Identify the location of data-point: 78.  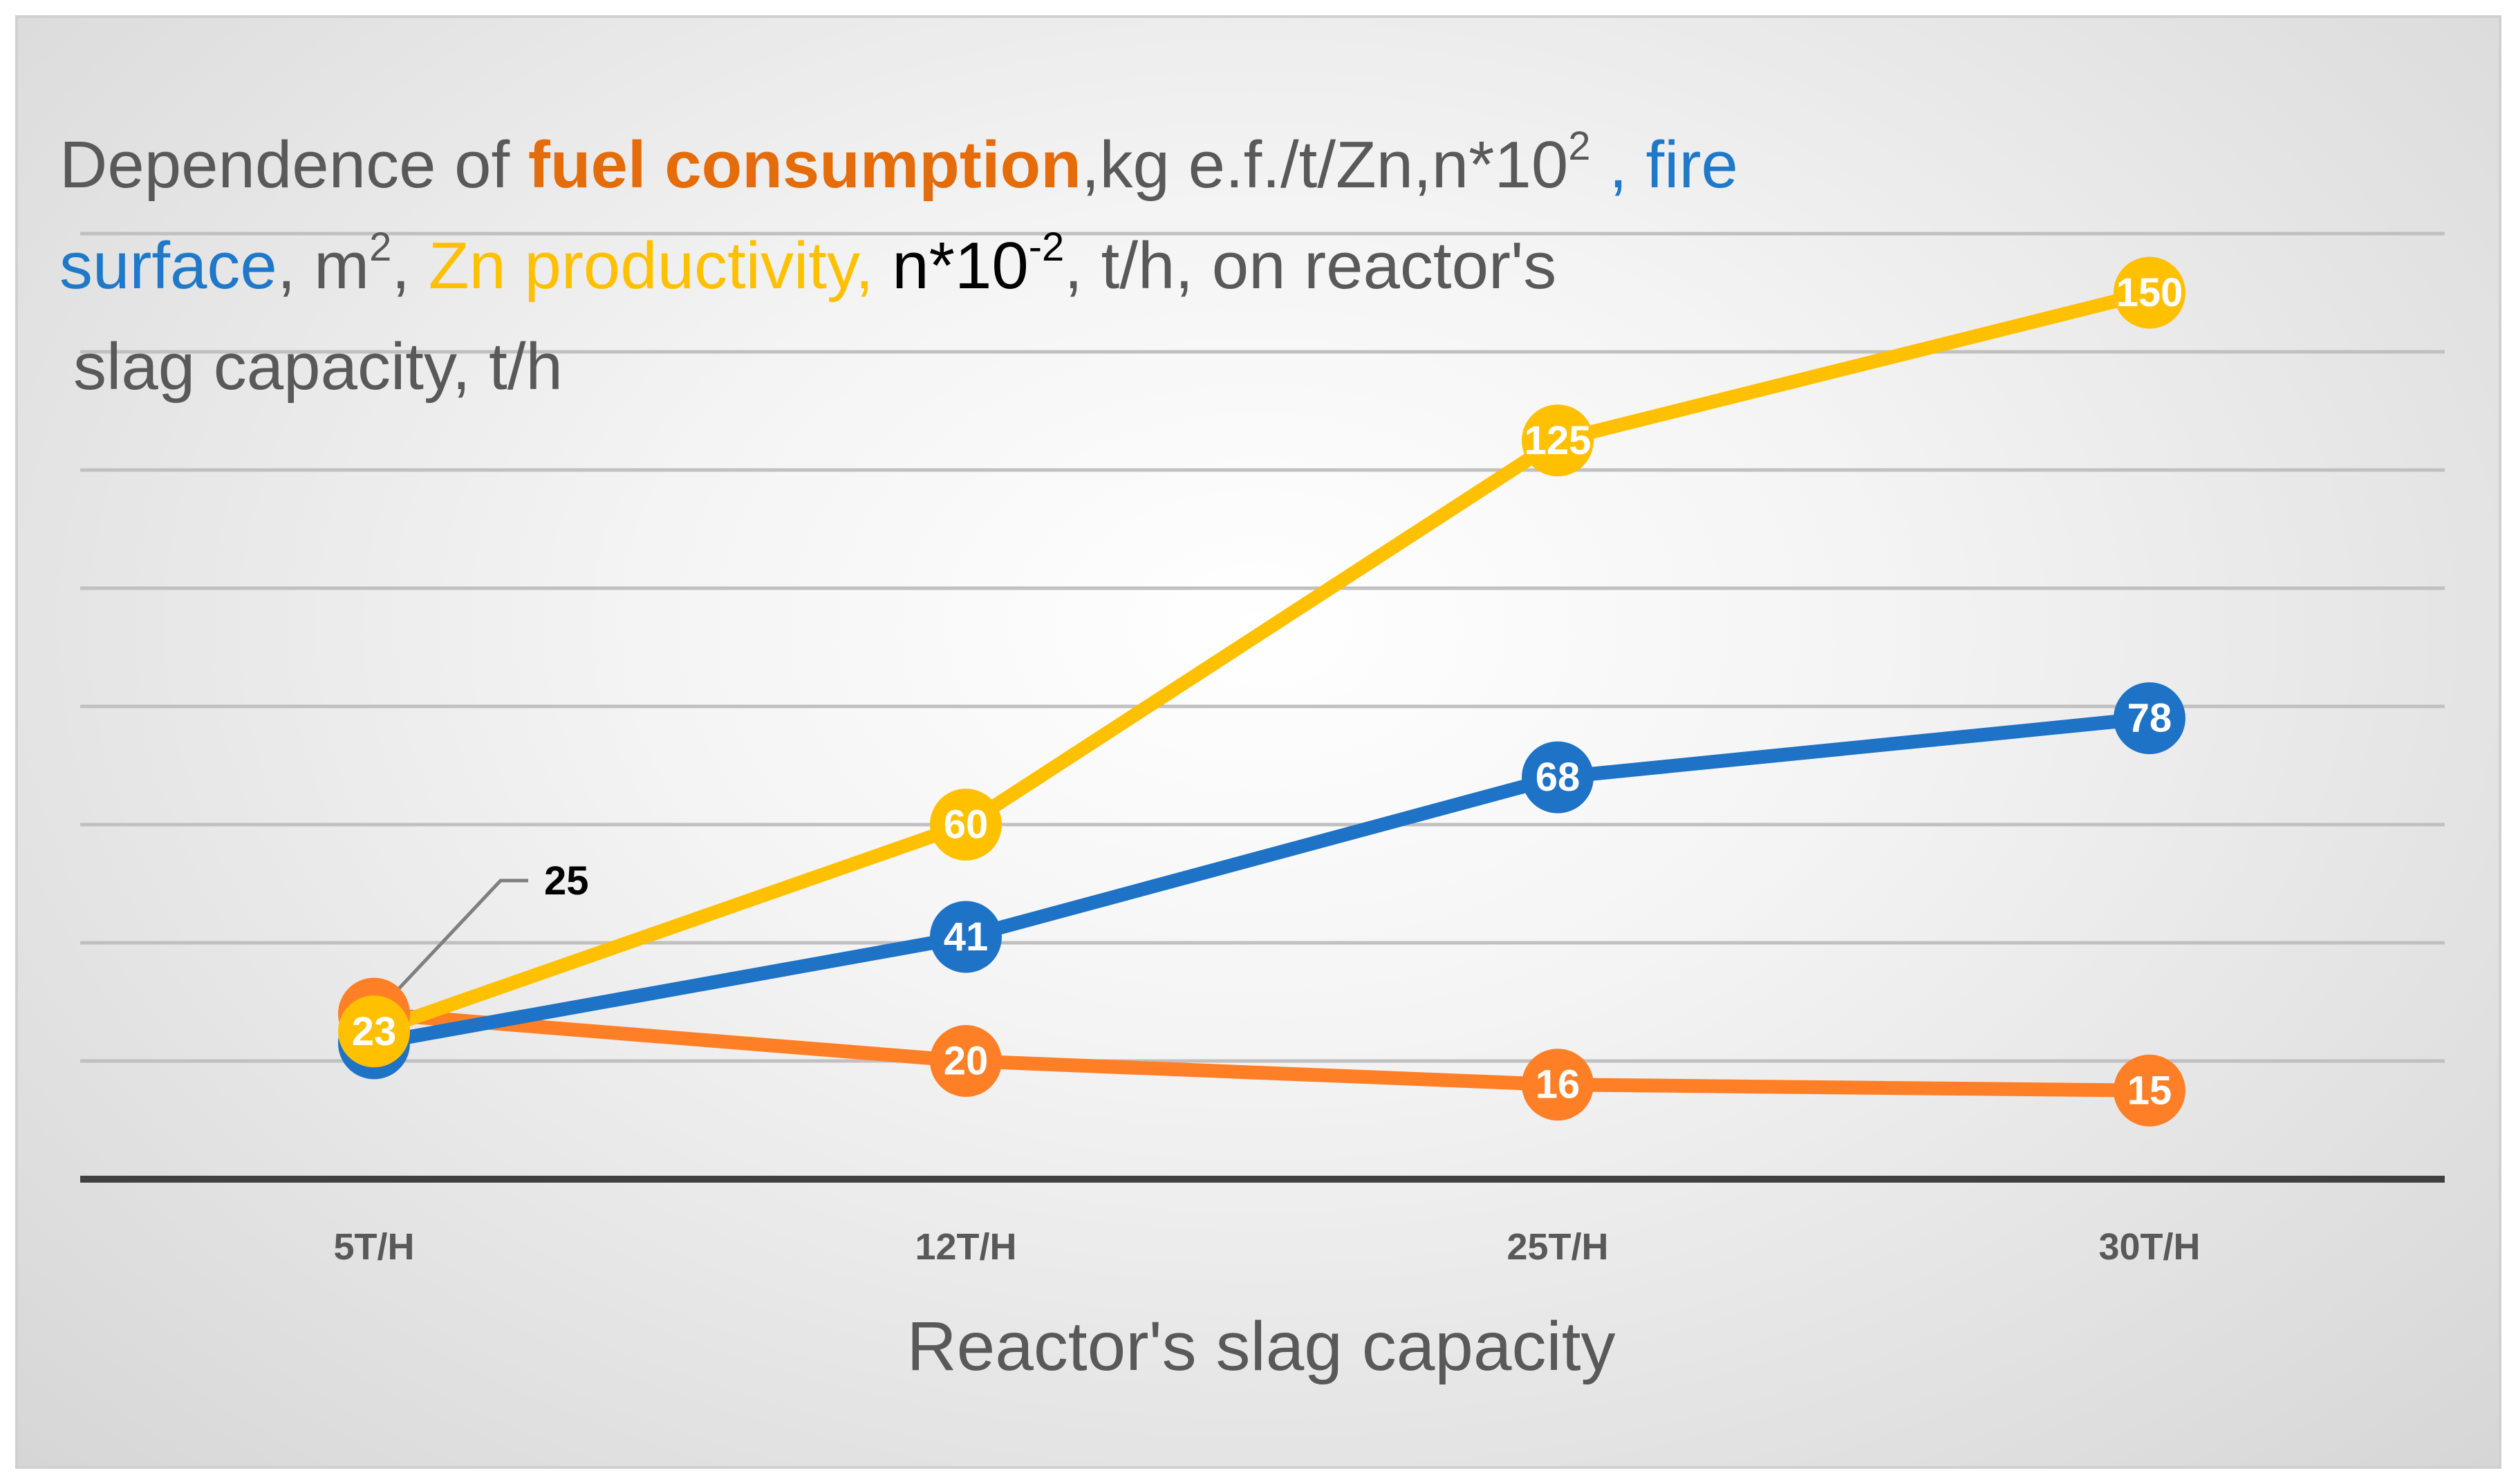
(2149, 718).